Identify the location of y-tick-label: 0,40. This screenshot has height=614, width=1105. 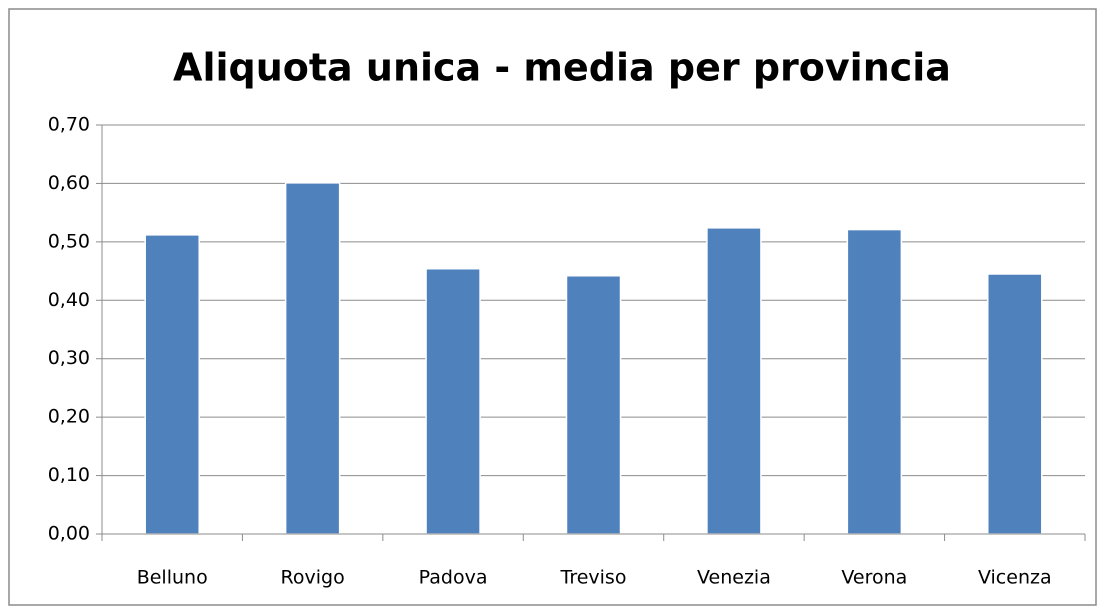
(69, 300).